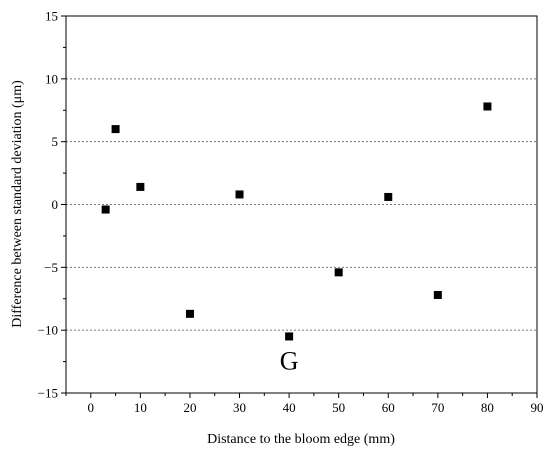 The height and width of the screenshot is (456, 550). What do you see at coordinates (487, 407) in the screenshot?
I see `x-tick-label: 80` at bounding box center [487, 407].